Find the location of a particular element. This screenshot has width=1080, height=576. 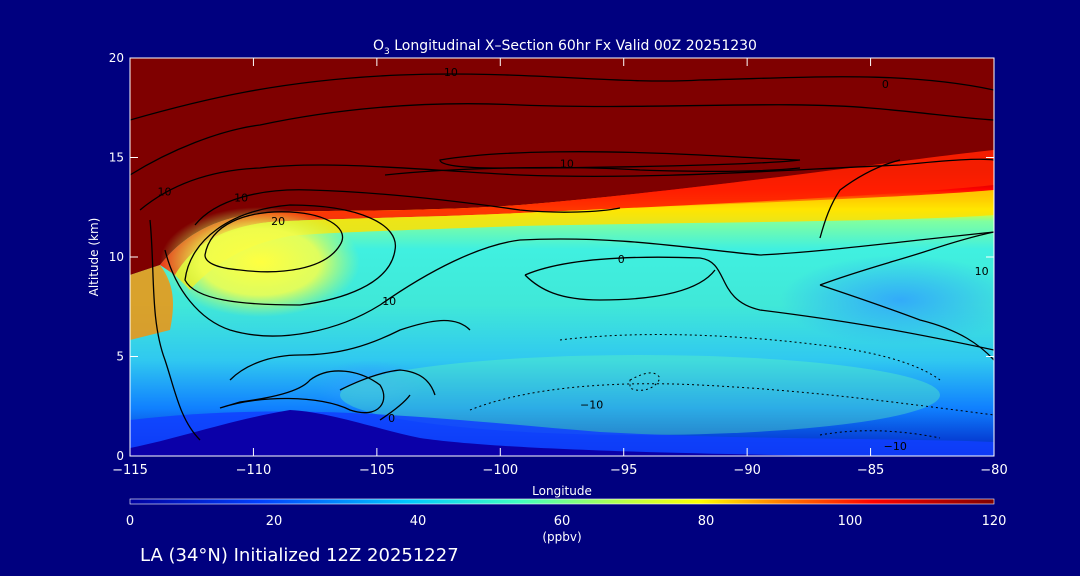

colorbar-tick-label: 60 is located at coordinates (562, 521).